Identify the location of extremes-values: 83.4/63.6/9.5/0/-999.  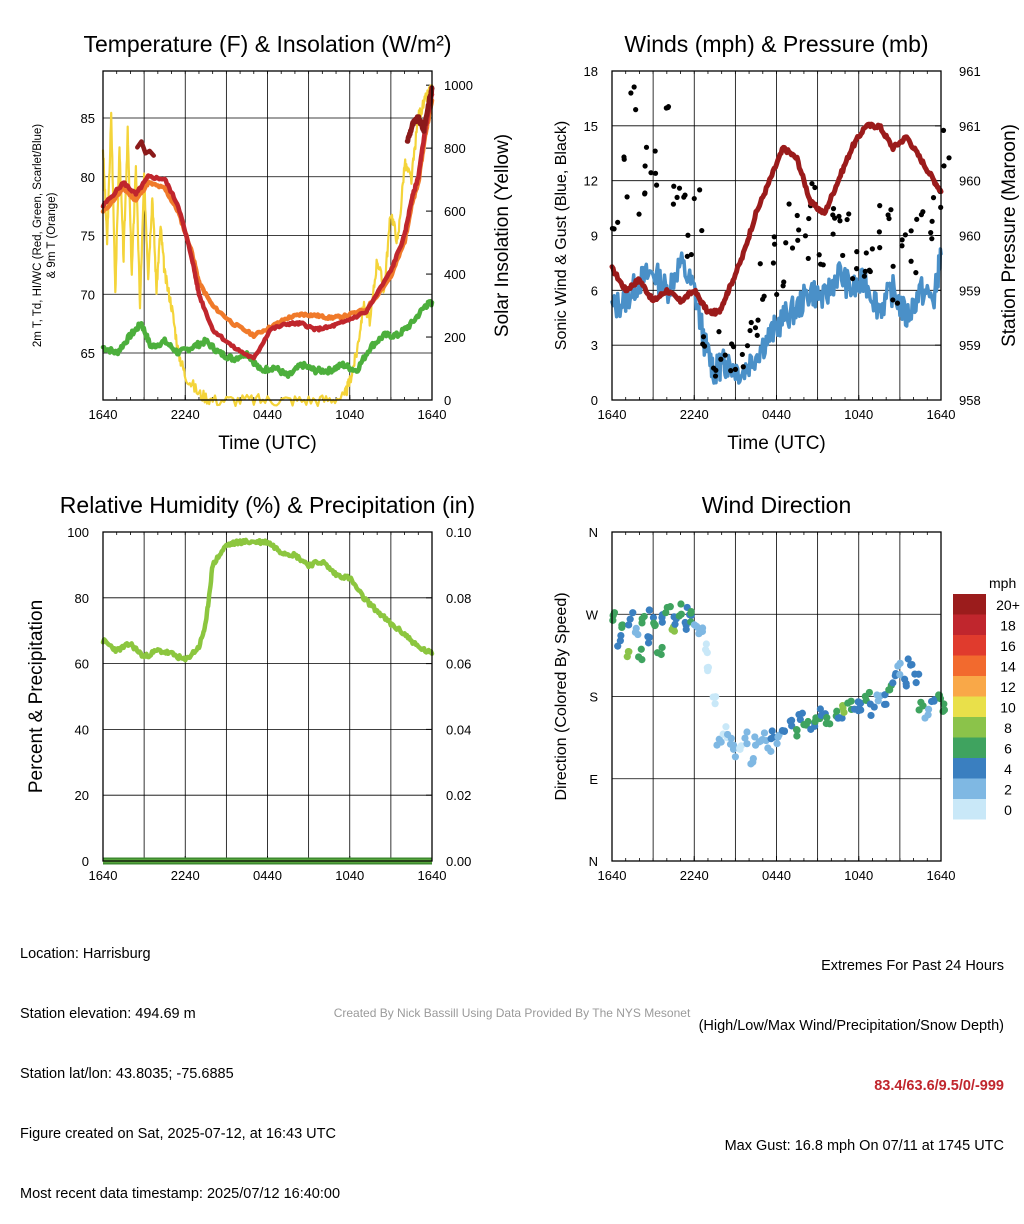
(939, 1086).